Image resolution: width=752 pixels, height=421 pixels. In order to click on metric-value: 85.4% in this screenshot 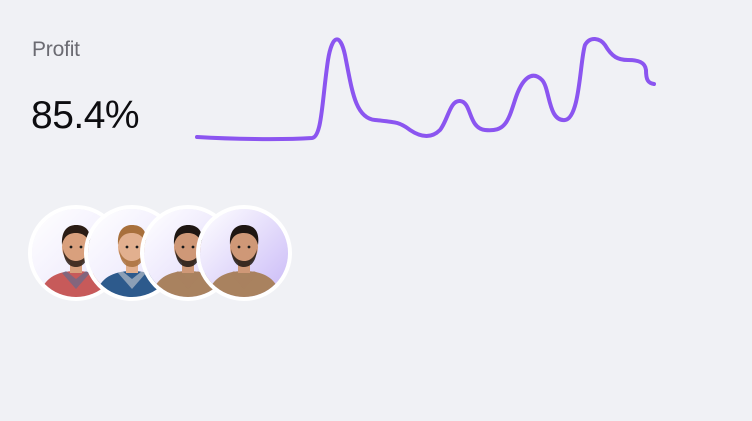, I will do `click(85, 115)`.